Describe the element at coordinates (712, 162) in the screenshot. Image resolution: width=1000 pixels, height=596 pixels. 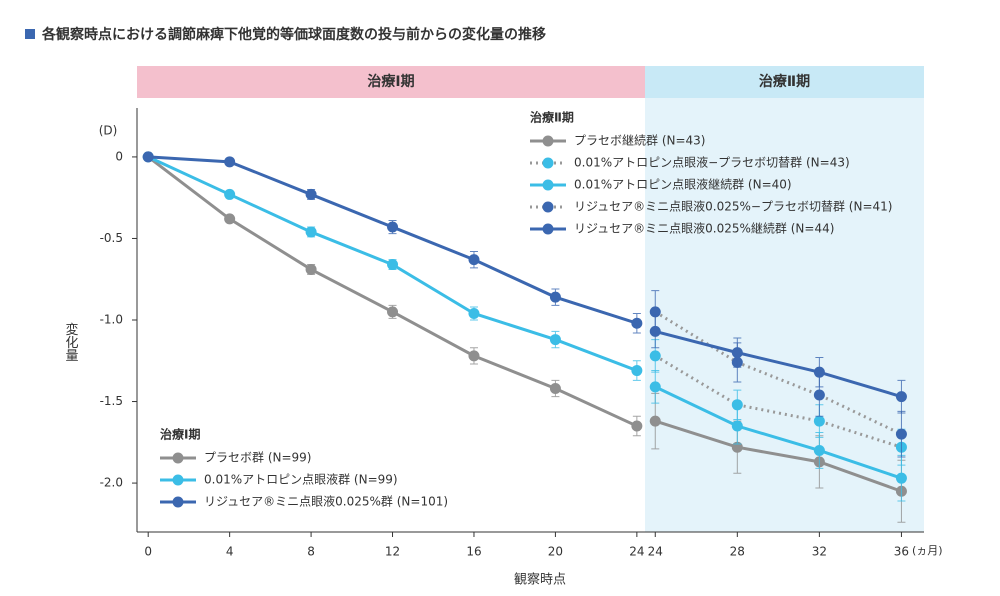
I see `legend-label: 0.01%アトロピン点眼液−プラセボ切替群 (N=43)` at that location.